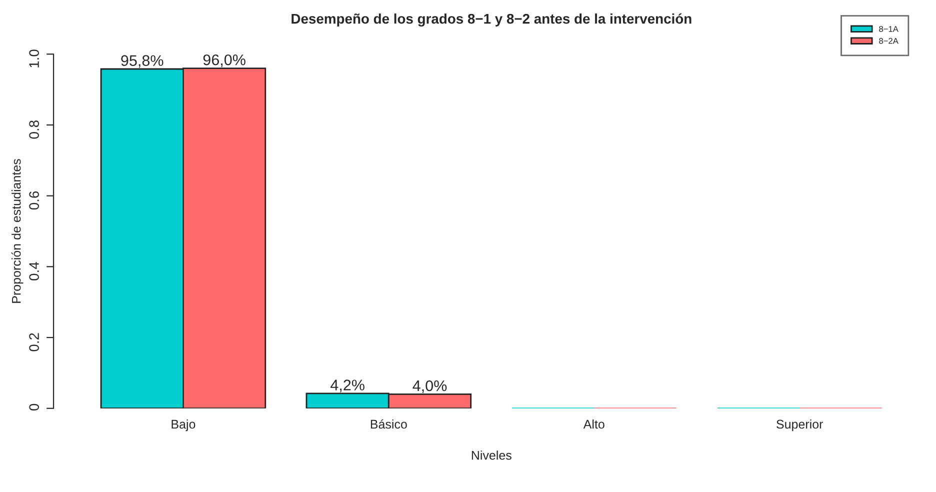  What do you see at coordinates (492, 20) in the screenshot?
I see `chart-title: Desempeño de los grados 8−1 y 8−2 antes de la intervención` at bounding box center [492, 20].